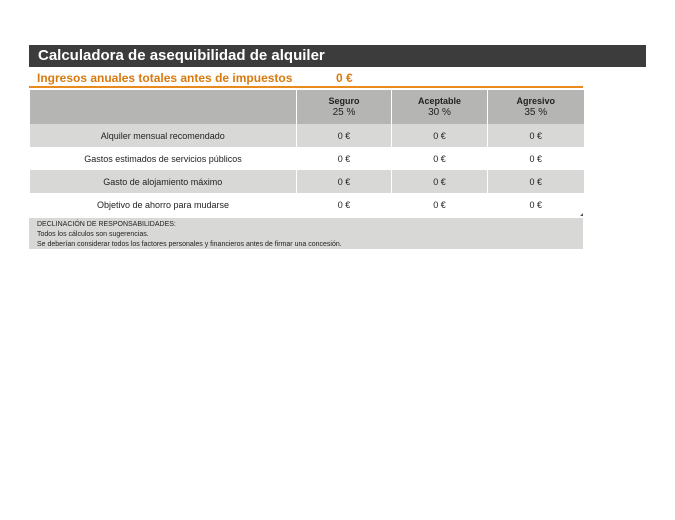 The image size is (675, 520). Describe the element at coordinates (93, 234) in the screenshot. I see `disclaimer-line: Todos los cálculos son sugerencias.` at that location.